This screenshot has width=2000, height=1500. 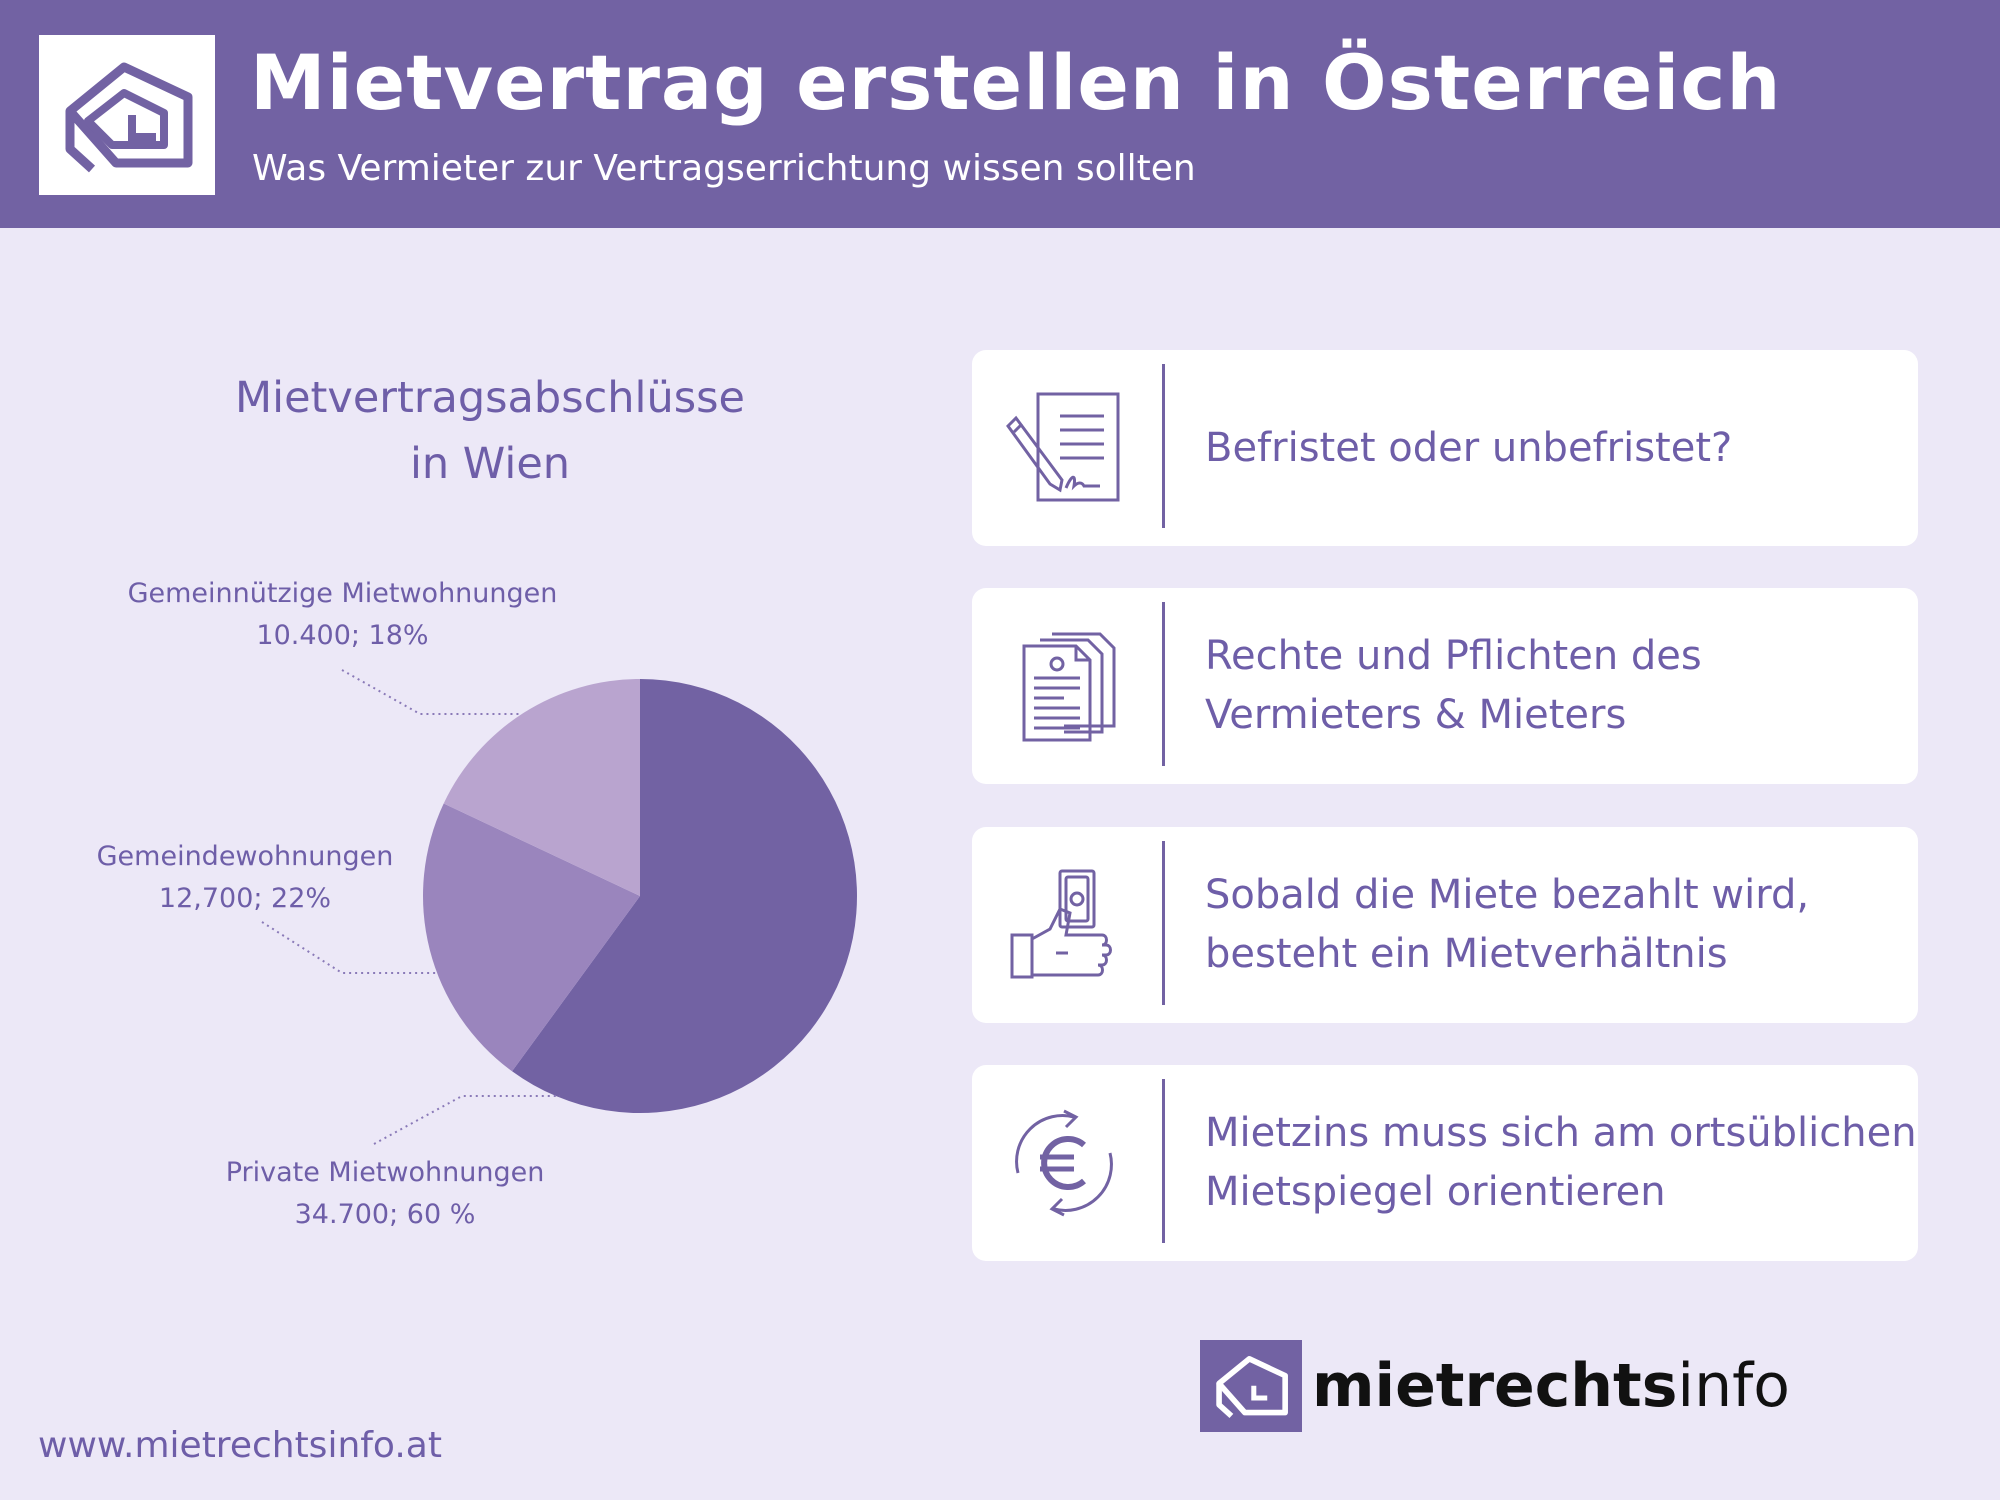 I want to click on chart-title-line-1: Mietvertragsabschlüsse, so click(x=490, y=398).